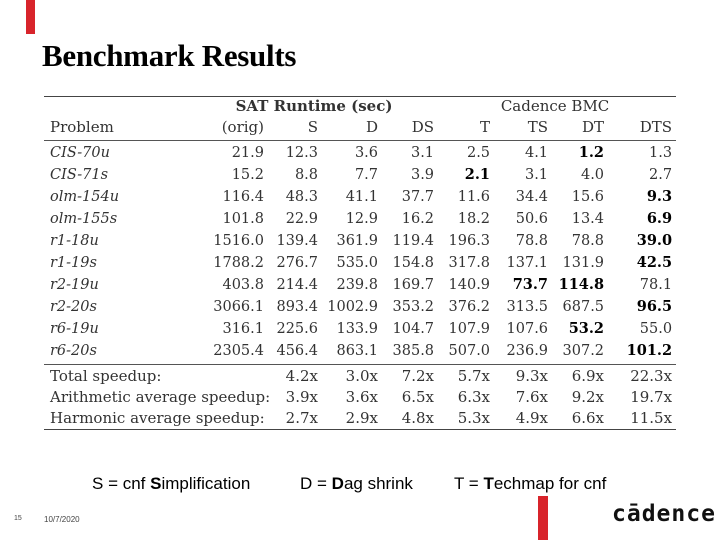 This screenshot has height=540, width=720. What do you see at coordinates (357, 351) in the screenshot?
I see `runtime-cell: 863.1` at bounding box center [357, 351].